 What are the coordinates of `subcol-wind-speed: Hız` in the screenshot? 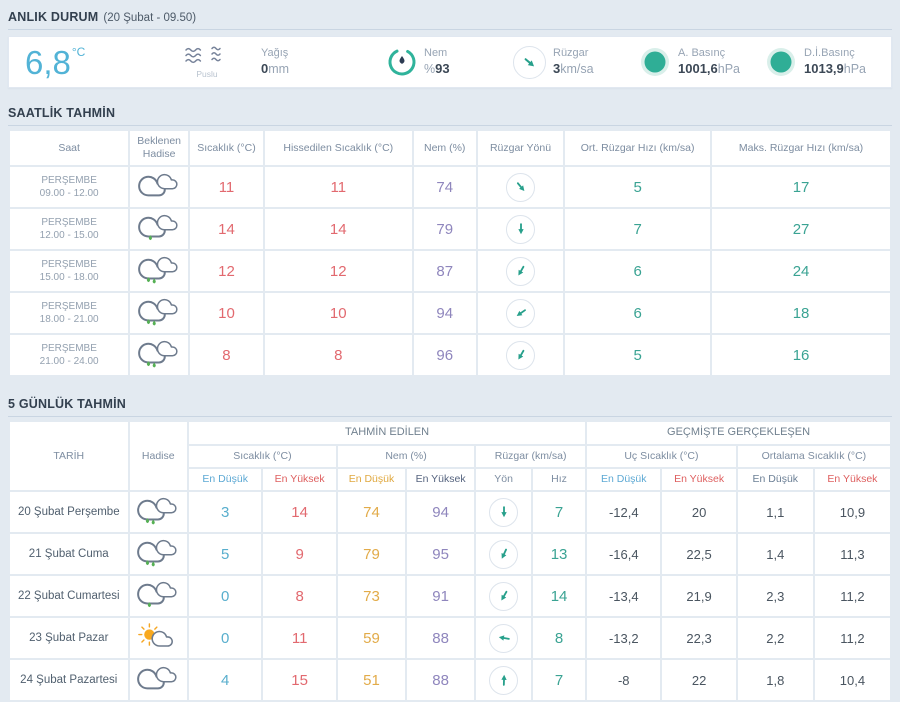 It's located at (559, 479).